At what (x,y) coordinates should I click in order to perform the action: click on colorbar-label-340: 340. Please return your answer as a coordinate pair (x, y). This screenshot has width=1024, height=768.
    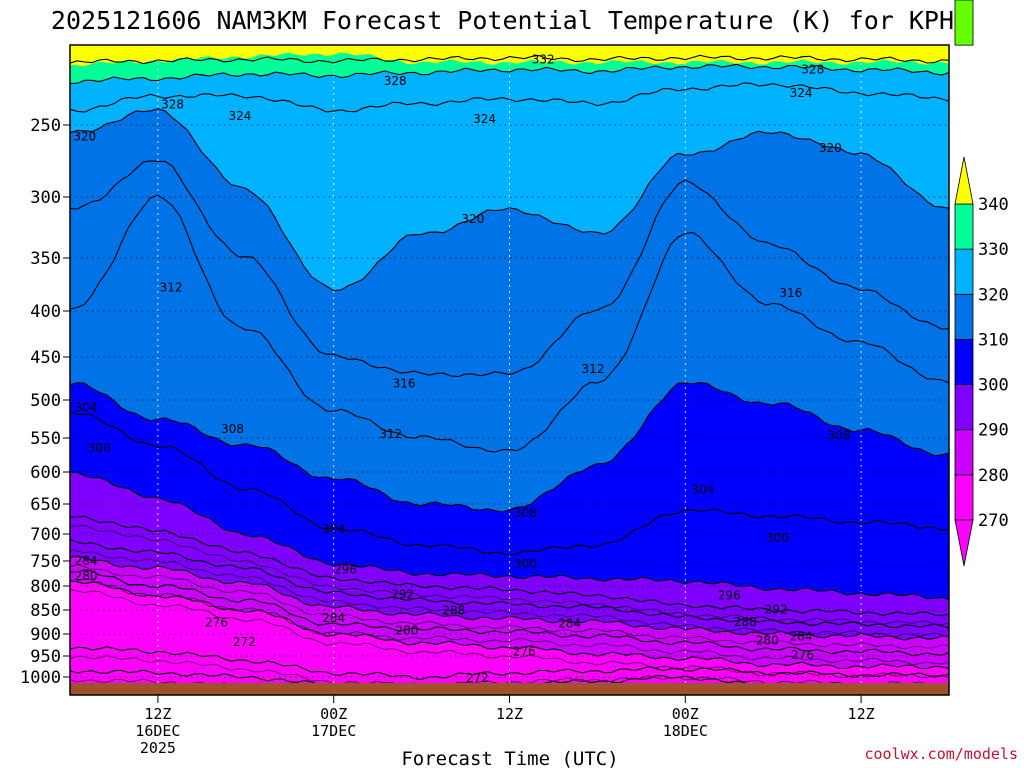
    Looking at the image, I should click on (993, 205).